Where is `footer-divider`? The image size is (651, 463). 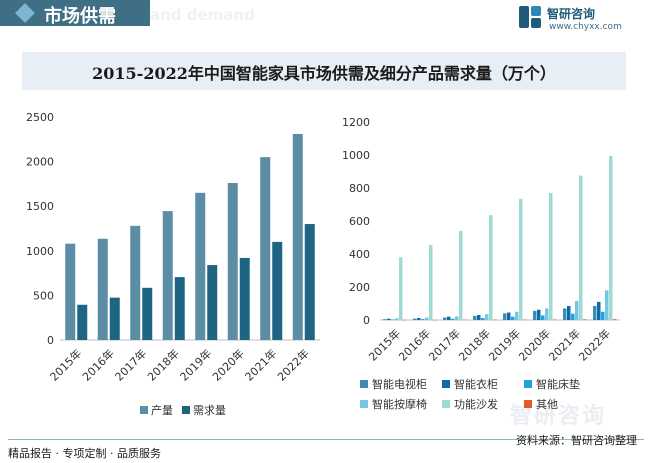
footer-divider is located at coordinates (326, 439).